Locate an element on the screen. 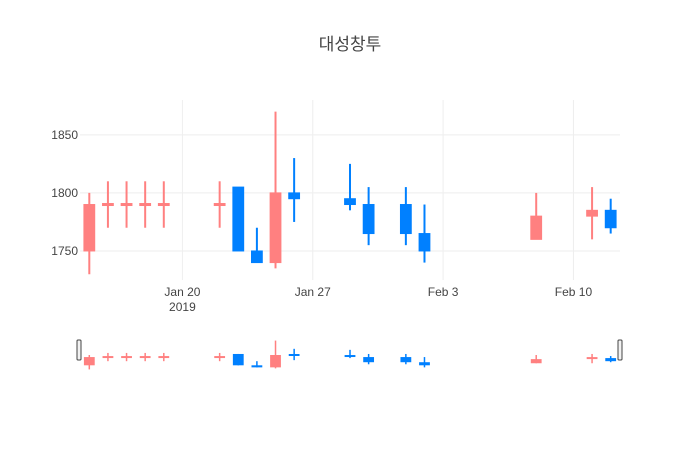 The width and height of the screenshot is (700, 450). range-slider is located at coordinates (349, 354).